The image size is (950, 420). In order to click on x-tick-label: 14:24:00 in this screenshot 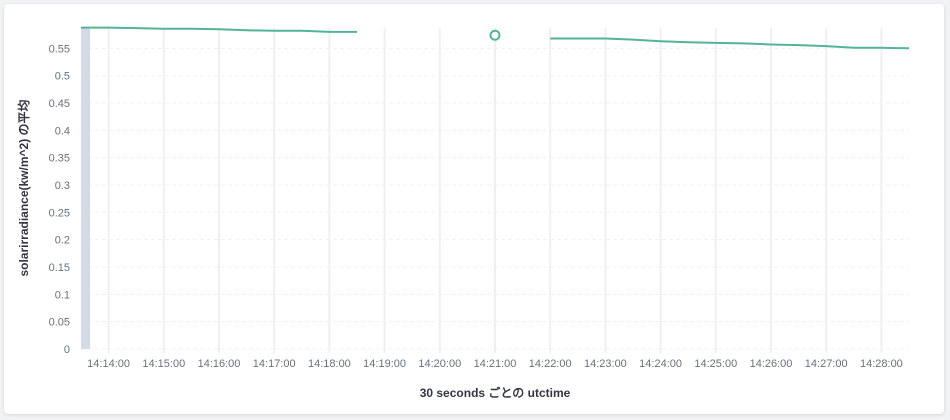, I will do `click(660, 364)`.